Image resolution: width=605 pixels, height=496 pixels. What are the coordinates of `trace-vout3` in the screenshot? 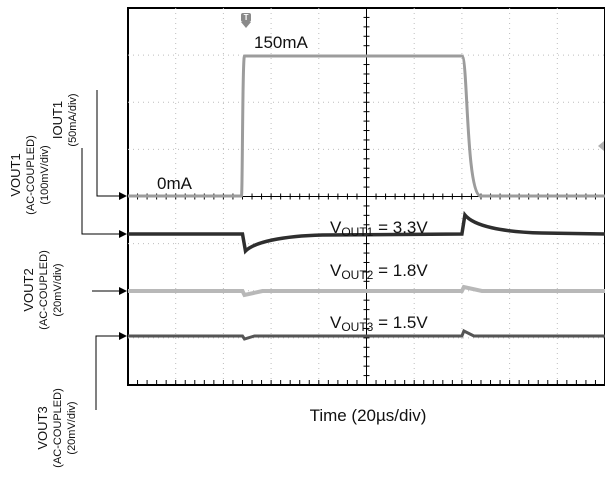 It's located at (366, 334).